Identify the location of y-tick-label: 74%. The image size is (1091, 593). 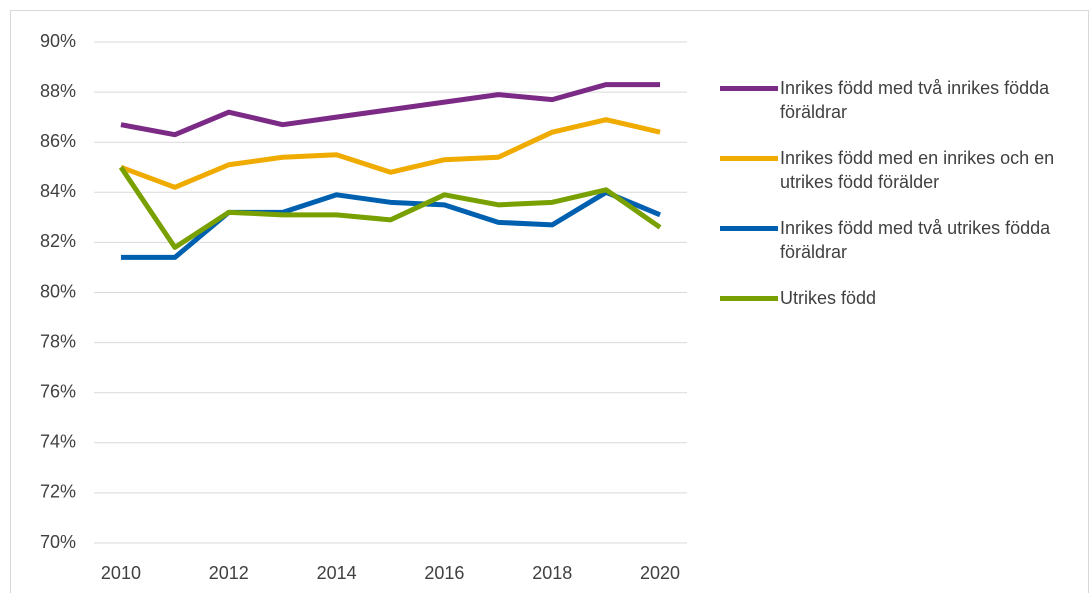
(58, 442).